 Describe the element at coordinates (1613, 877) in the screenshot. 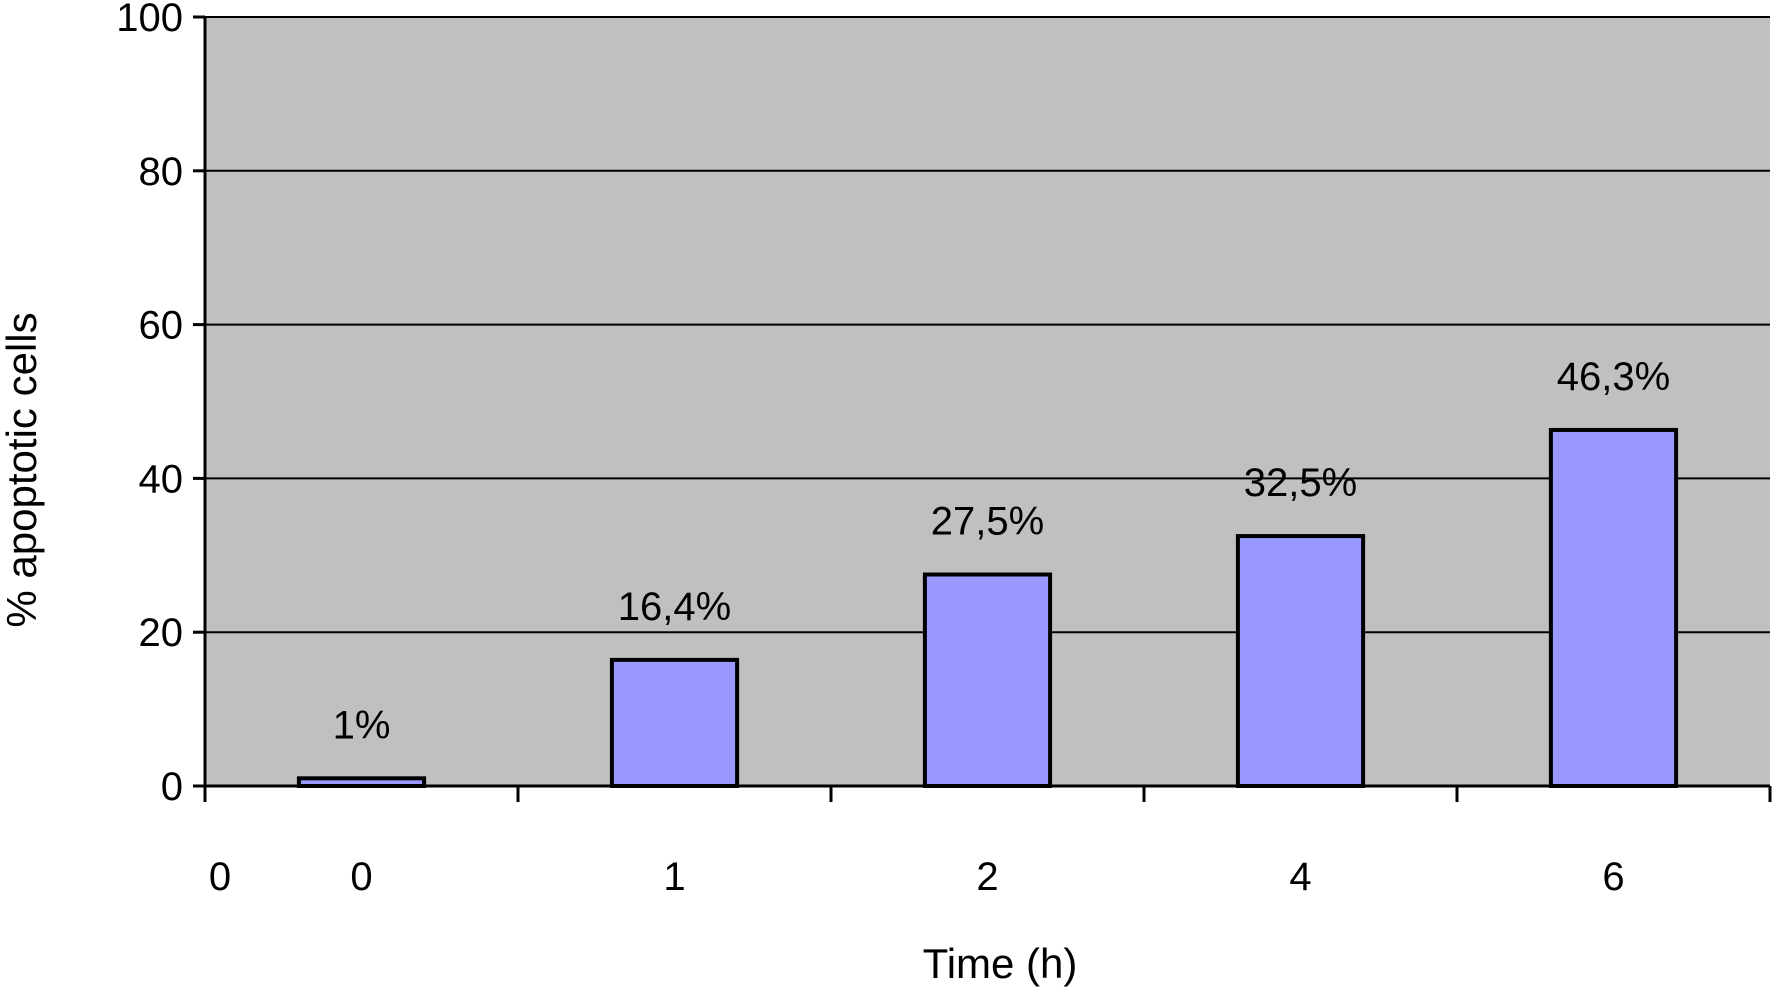

I see `x-tick-label: 6` at that location.